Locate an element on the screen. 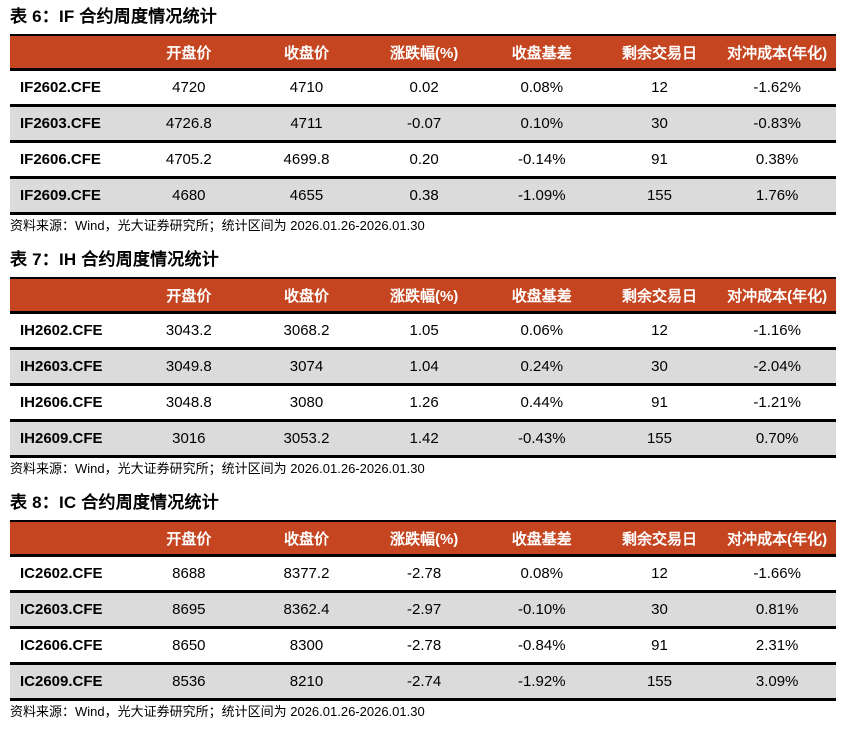  value-cell: -0.10% is located at coordinates (541, 610).